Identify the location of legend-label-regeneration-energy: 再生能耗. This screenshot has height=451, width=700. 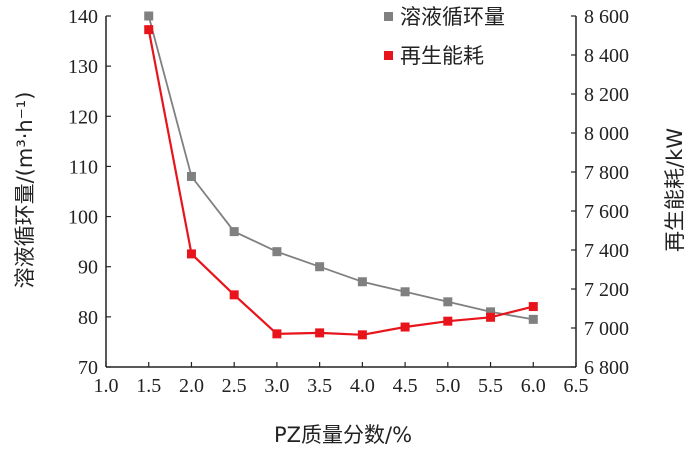
(442, 56).